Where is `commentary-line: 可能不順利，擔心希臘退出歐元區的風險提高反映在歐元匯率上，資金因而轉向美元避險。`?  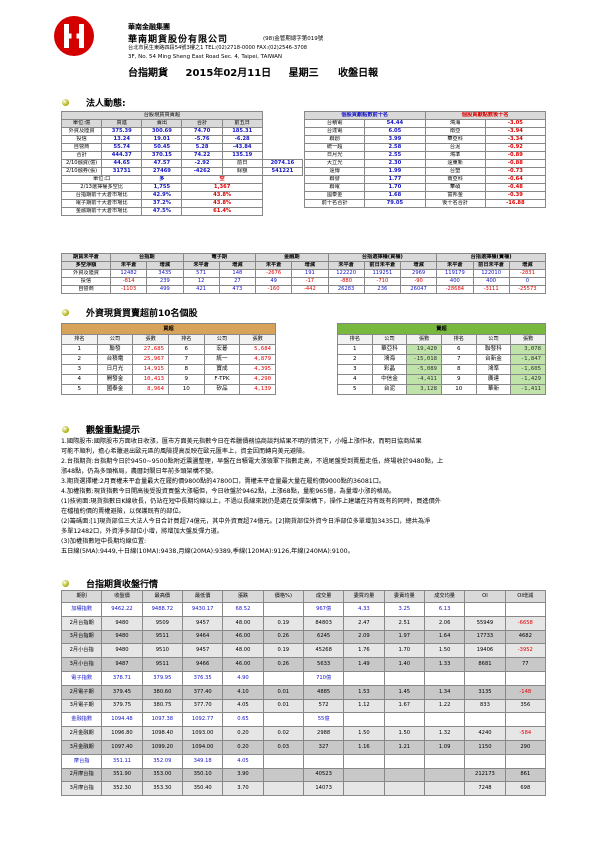
commentary-line: 可能不順利，擔心希臘退出歐元區的風險提高反映在歐元匯率上，資金因而轉向美元避險。 is located at coordinates (185, 451).